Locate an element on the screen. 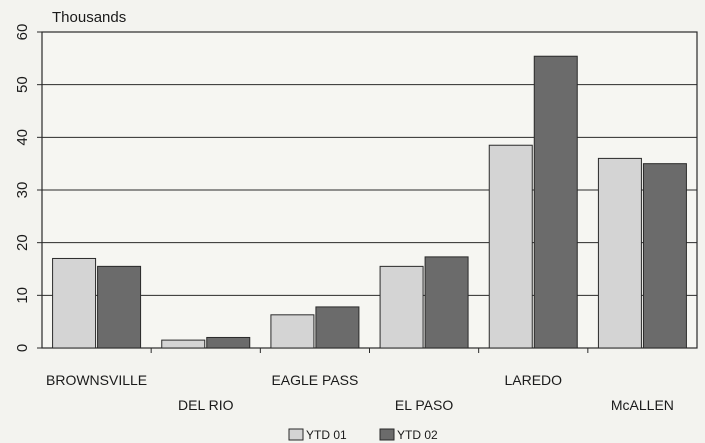 The height and width of the screenshot is (443, 705). category-label: EAGLE PASS is located at coordinates (314, 380).